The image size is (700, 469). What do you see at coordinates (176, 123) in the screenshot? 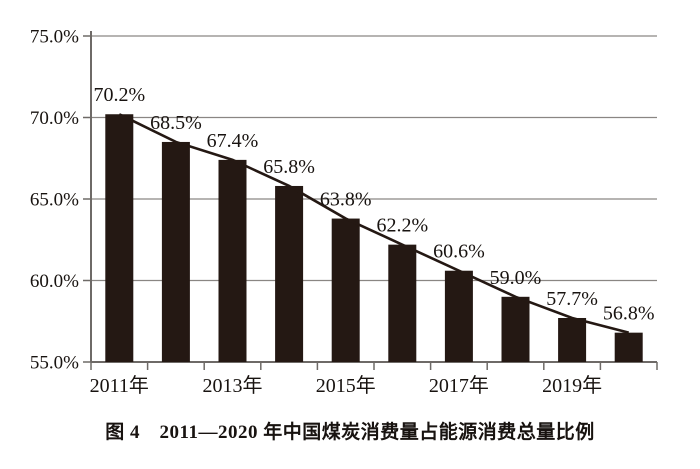
I see `data-label-2012年: 68.5%` at bounding box center [176, 123].